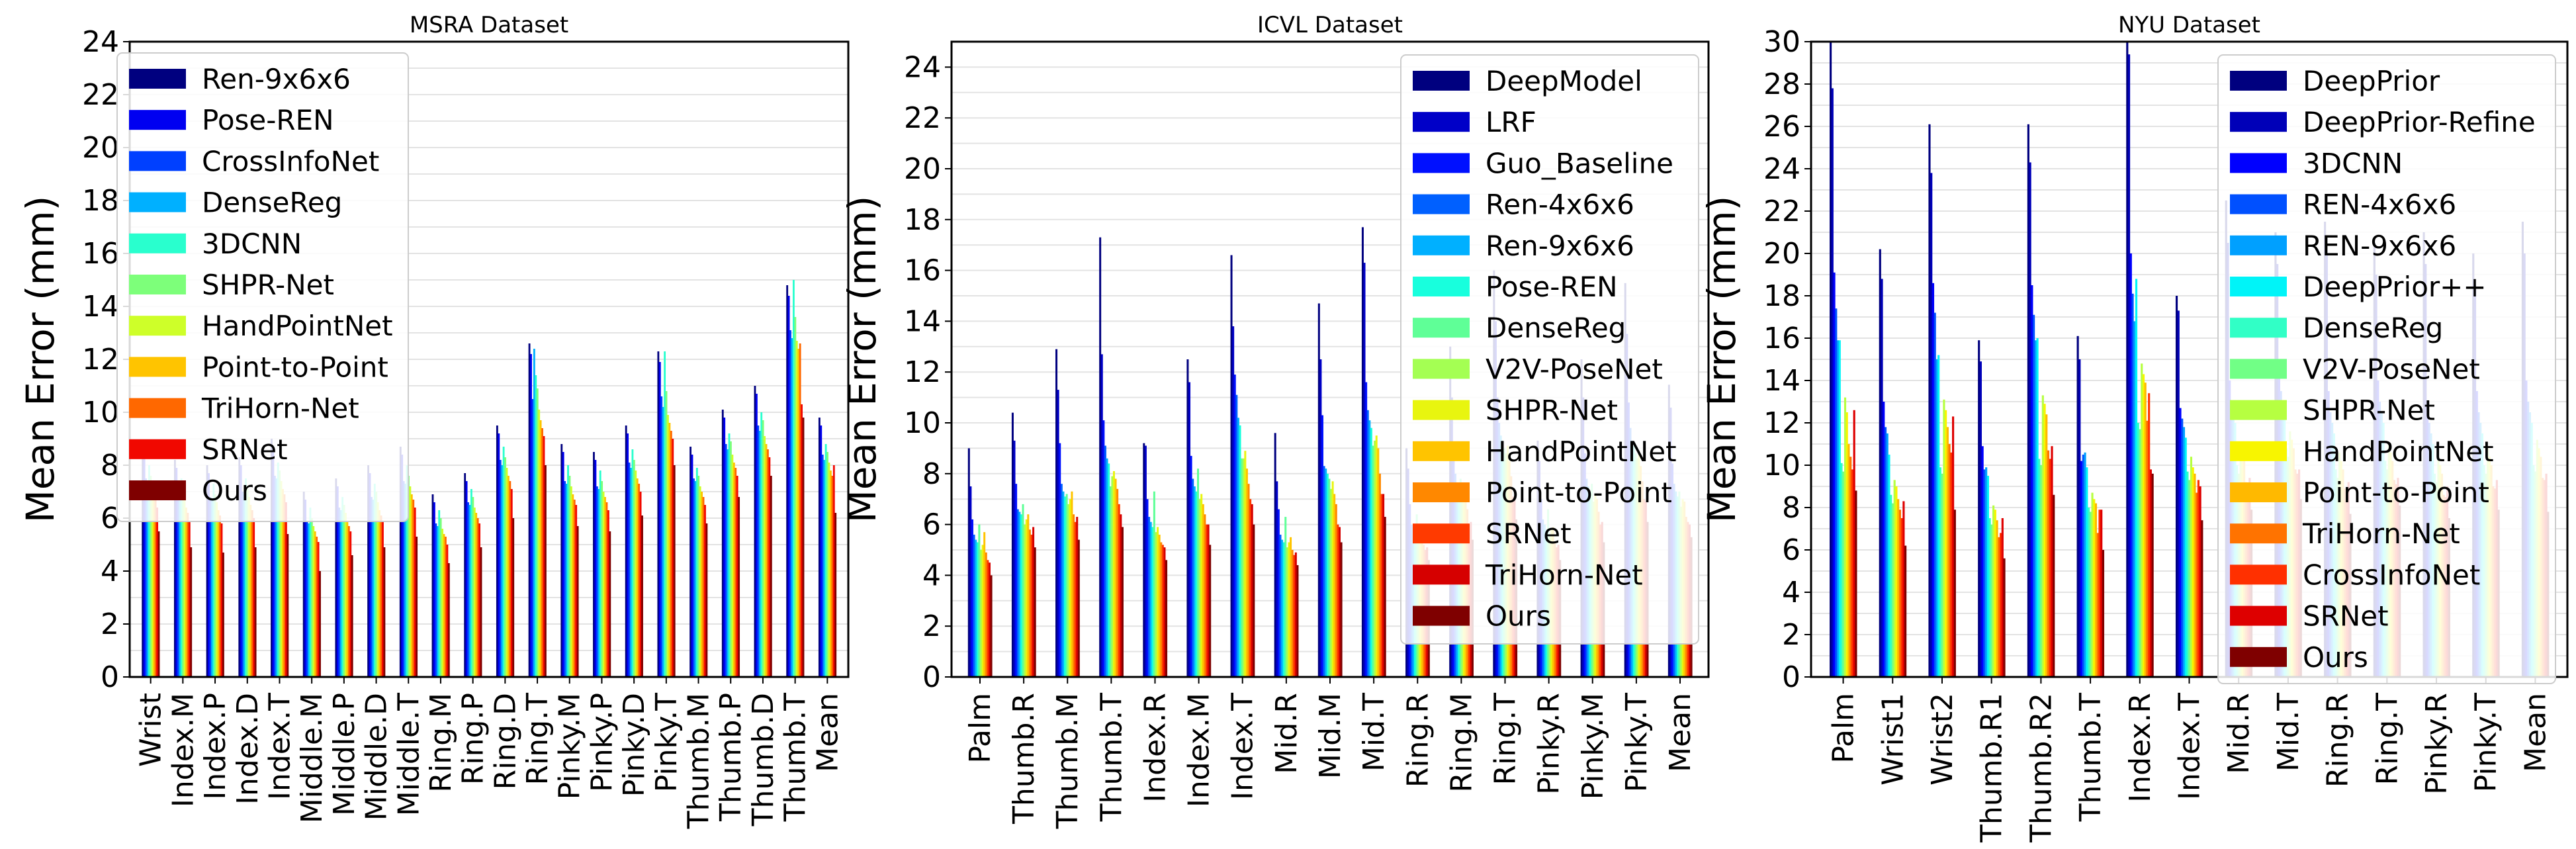 The image size is (2576, 849). What do you see at coordinates (272, 203) in the screenshot?
I see `legend-label: DenseReg` at bounding box center [272, 203].